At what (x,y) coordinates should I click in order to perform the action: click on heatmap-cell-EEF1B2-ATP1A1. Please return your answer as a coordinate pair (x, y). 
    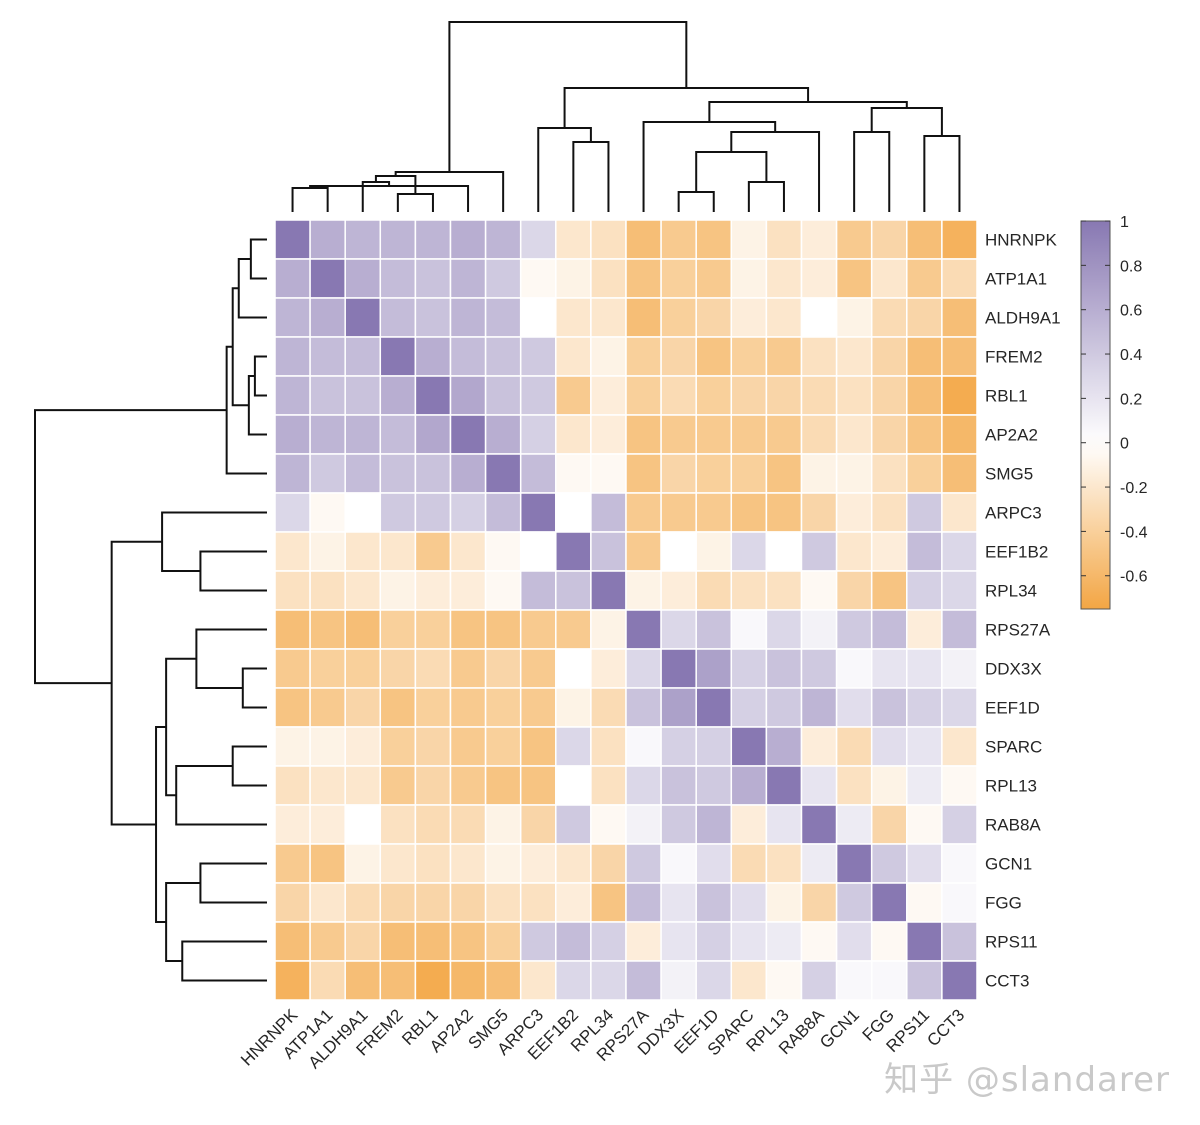
    Looking at the image, I should click on (327, 551).